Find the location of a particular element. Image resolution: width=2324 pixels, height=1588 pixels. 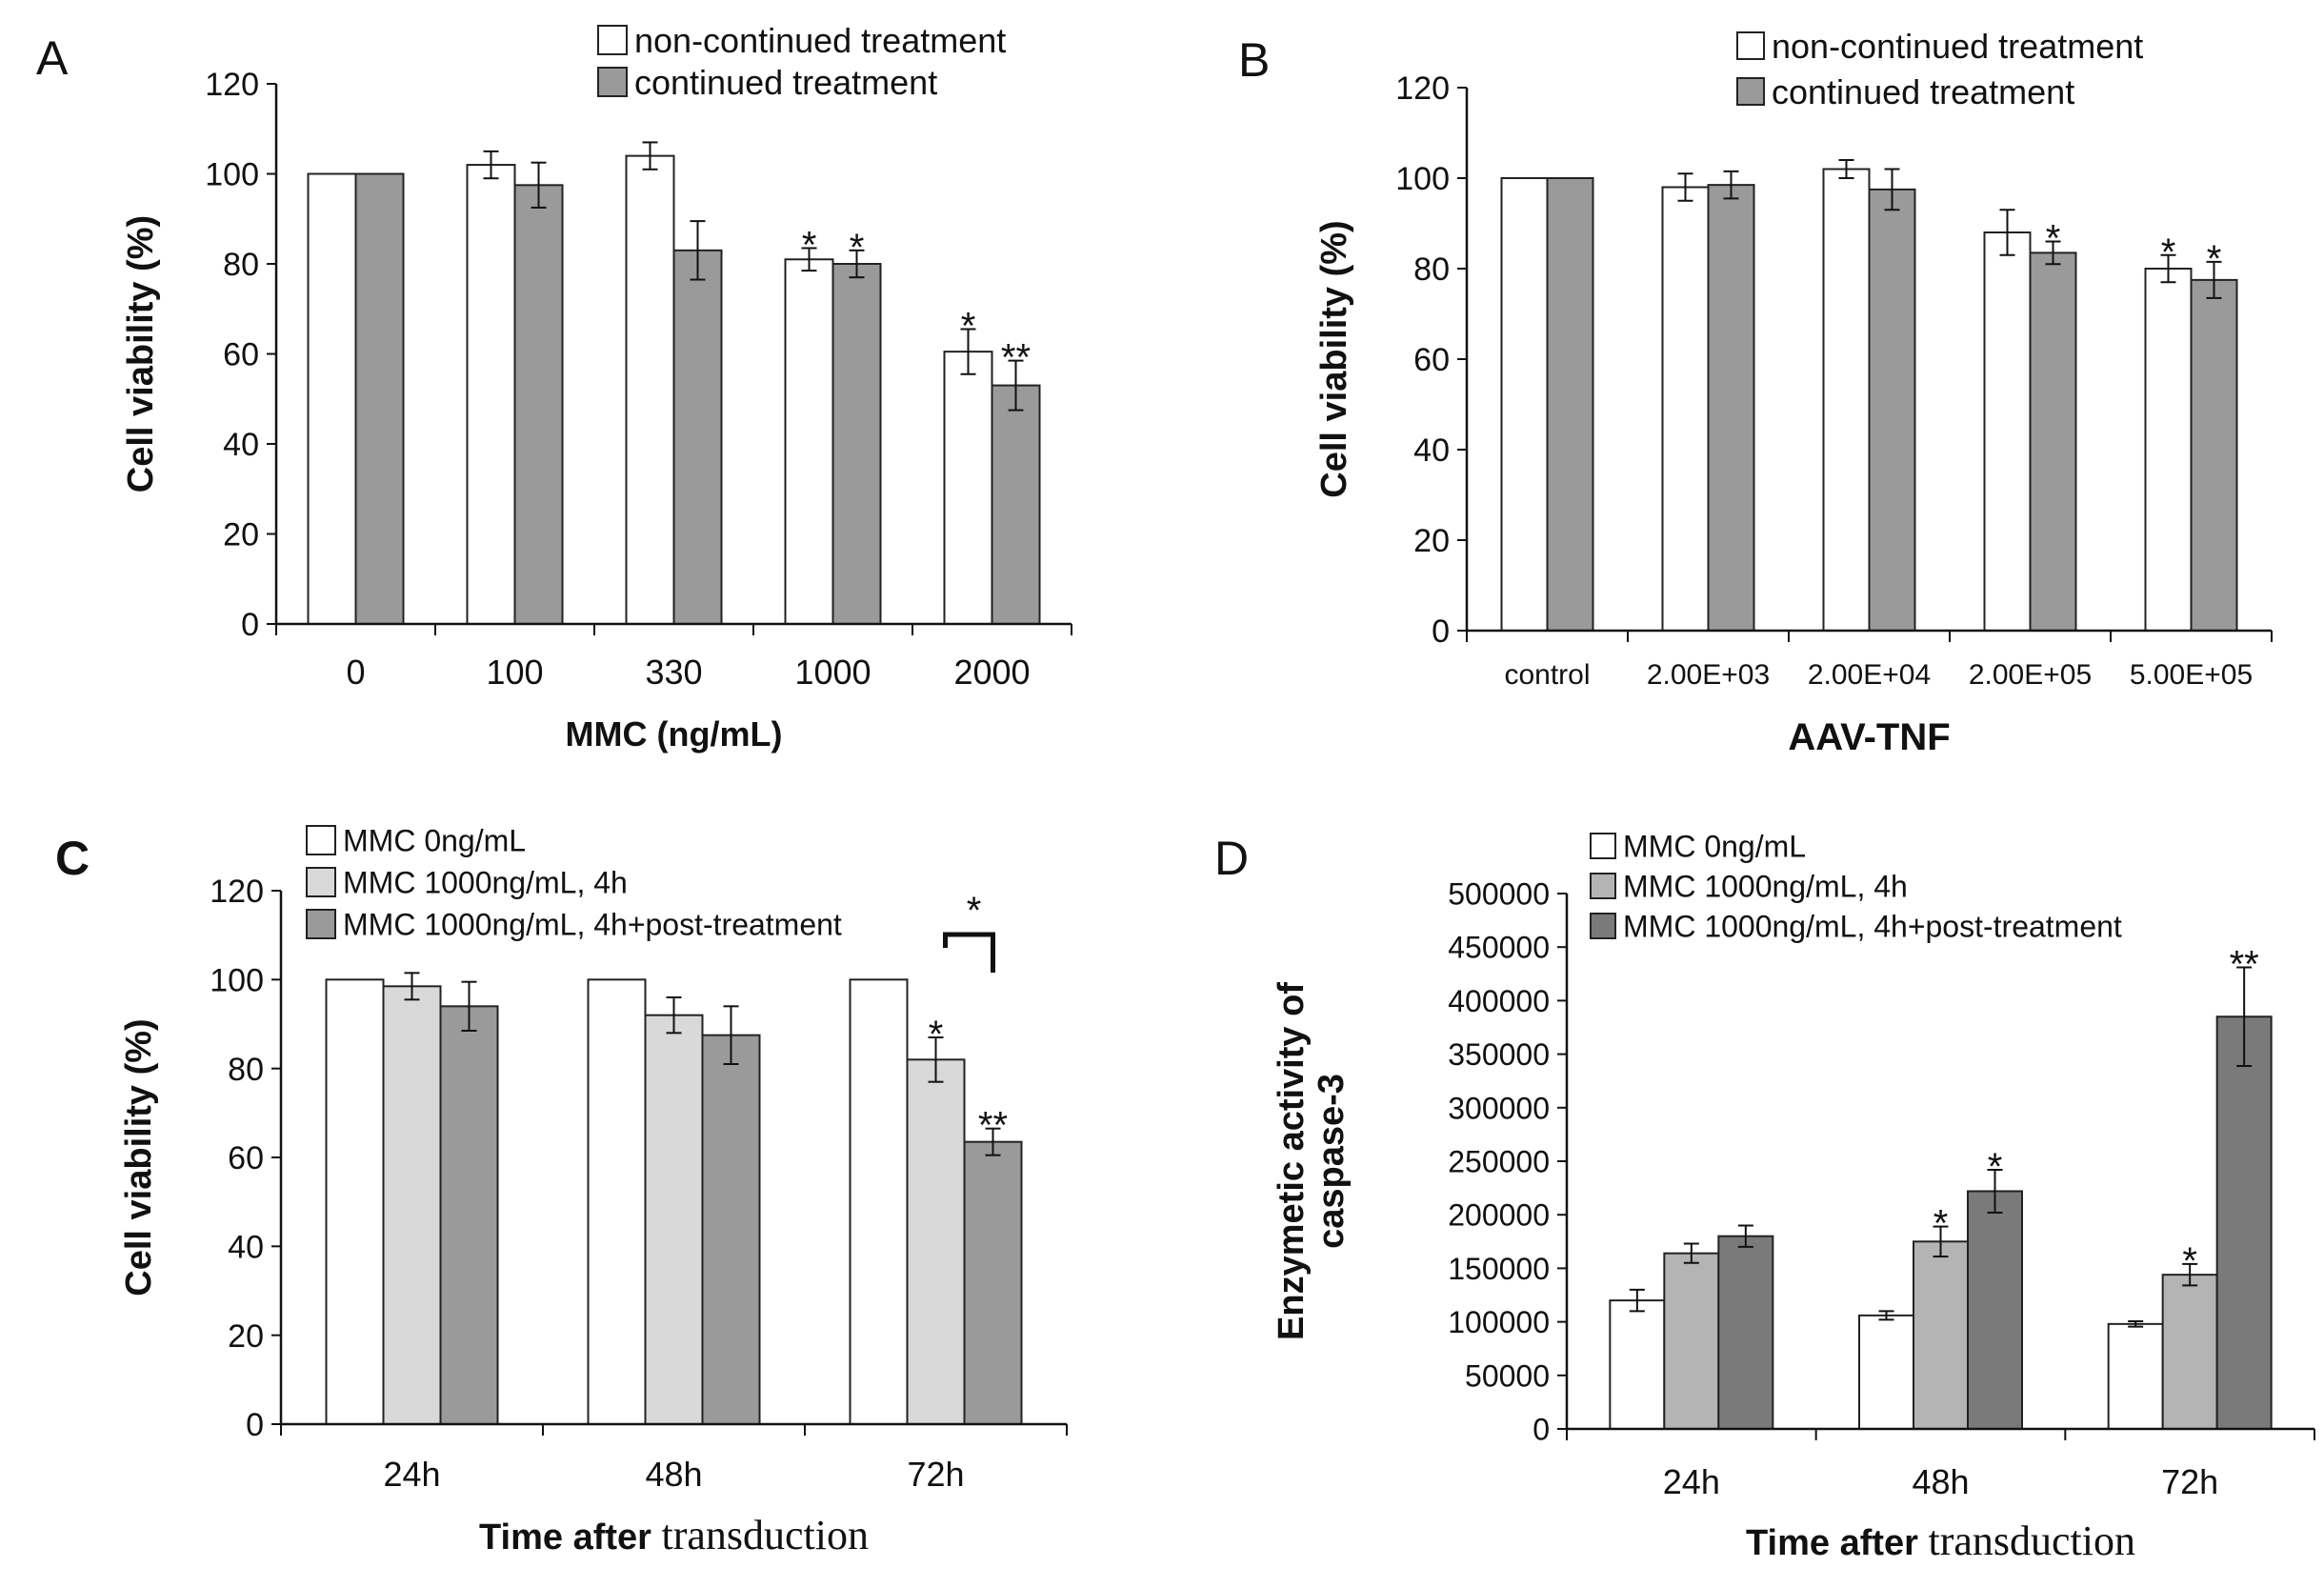

y-tick-label: 500000 is located at coordinates (1499, 895).